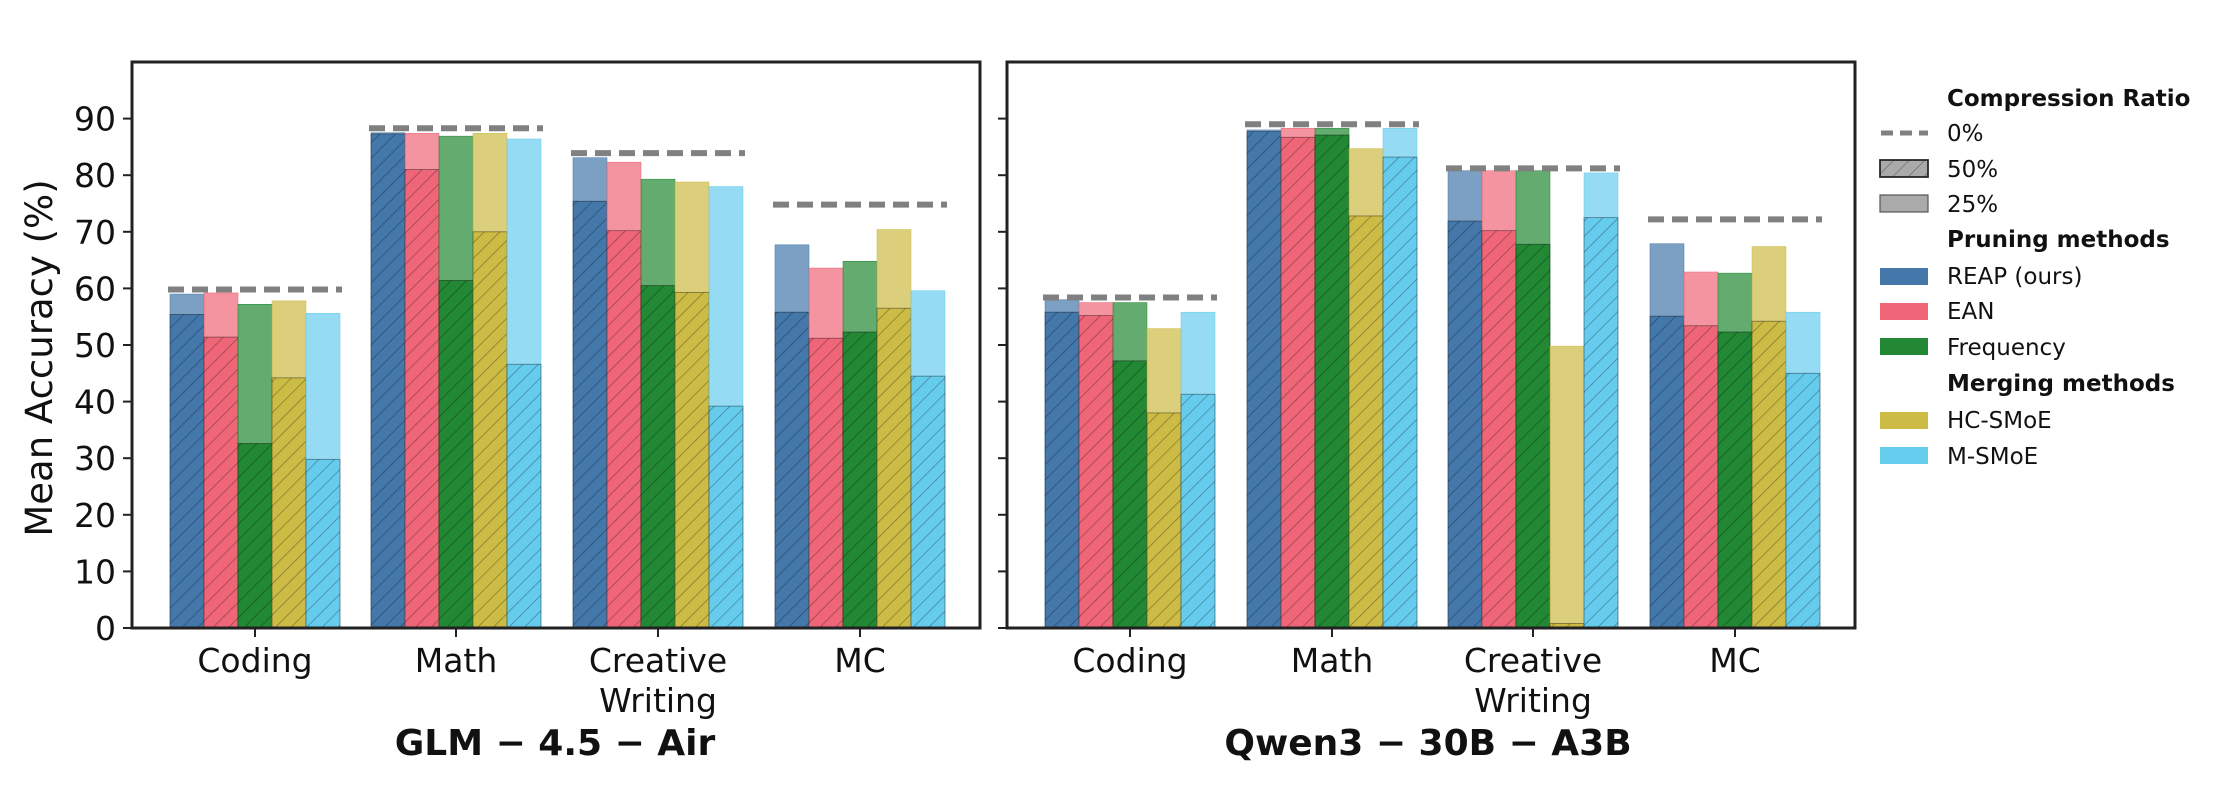  What do you see at coordinates (2006, 348) in the screenshot?
I see `legend-frequency-label: Frequency` at bounding box center [2006, 348].